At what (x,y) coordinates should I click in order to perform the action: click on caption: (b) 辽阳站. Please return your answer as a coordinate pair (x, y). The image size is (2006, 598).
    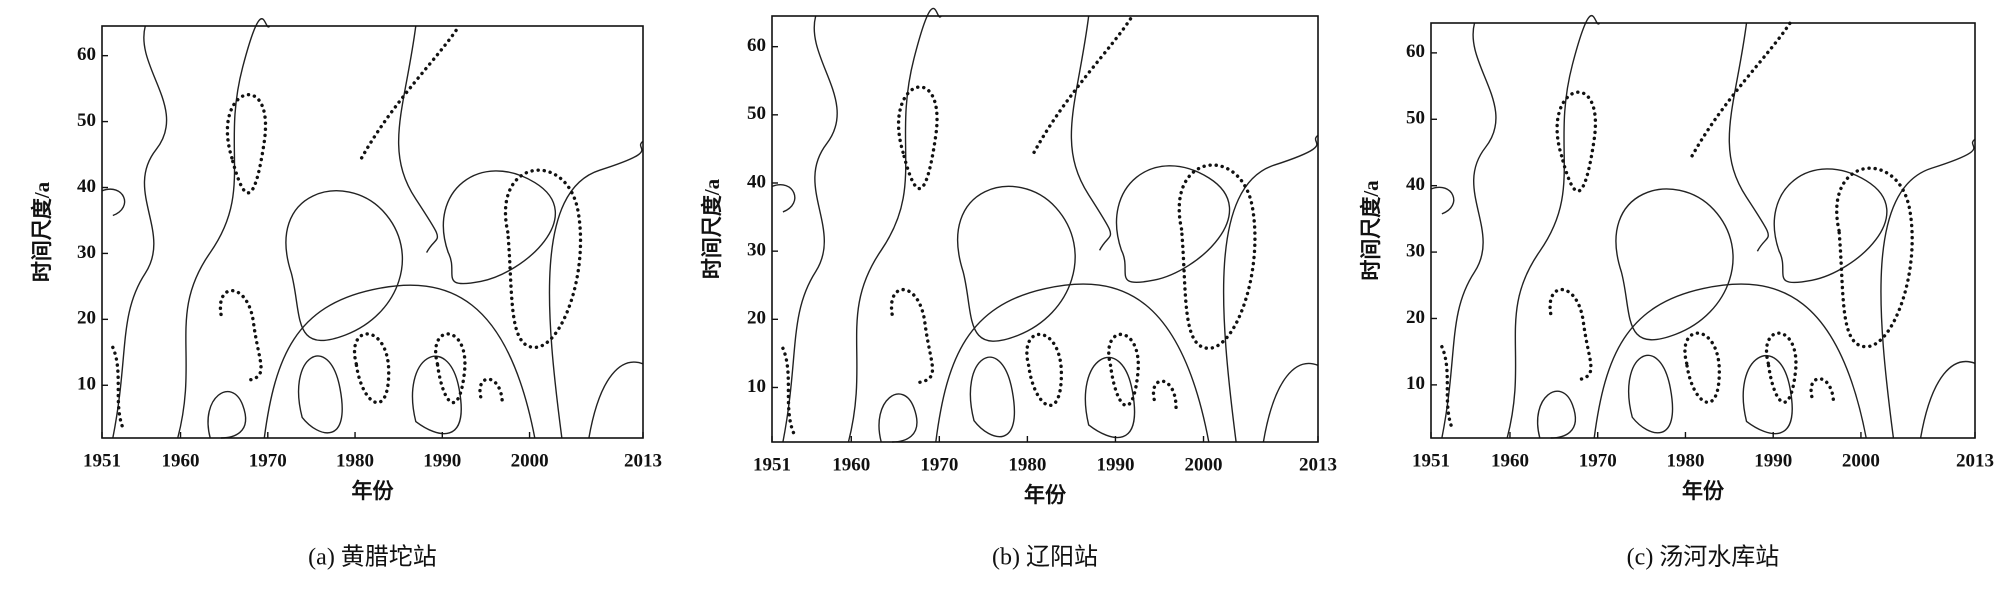
    Looking at the image, I should click on (1045, 557).